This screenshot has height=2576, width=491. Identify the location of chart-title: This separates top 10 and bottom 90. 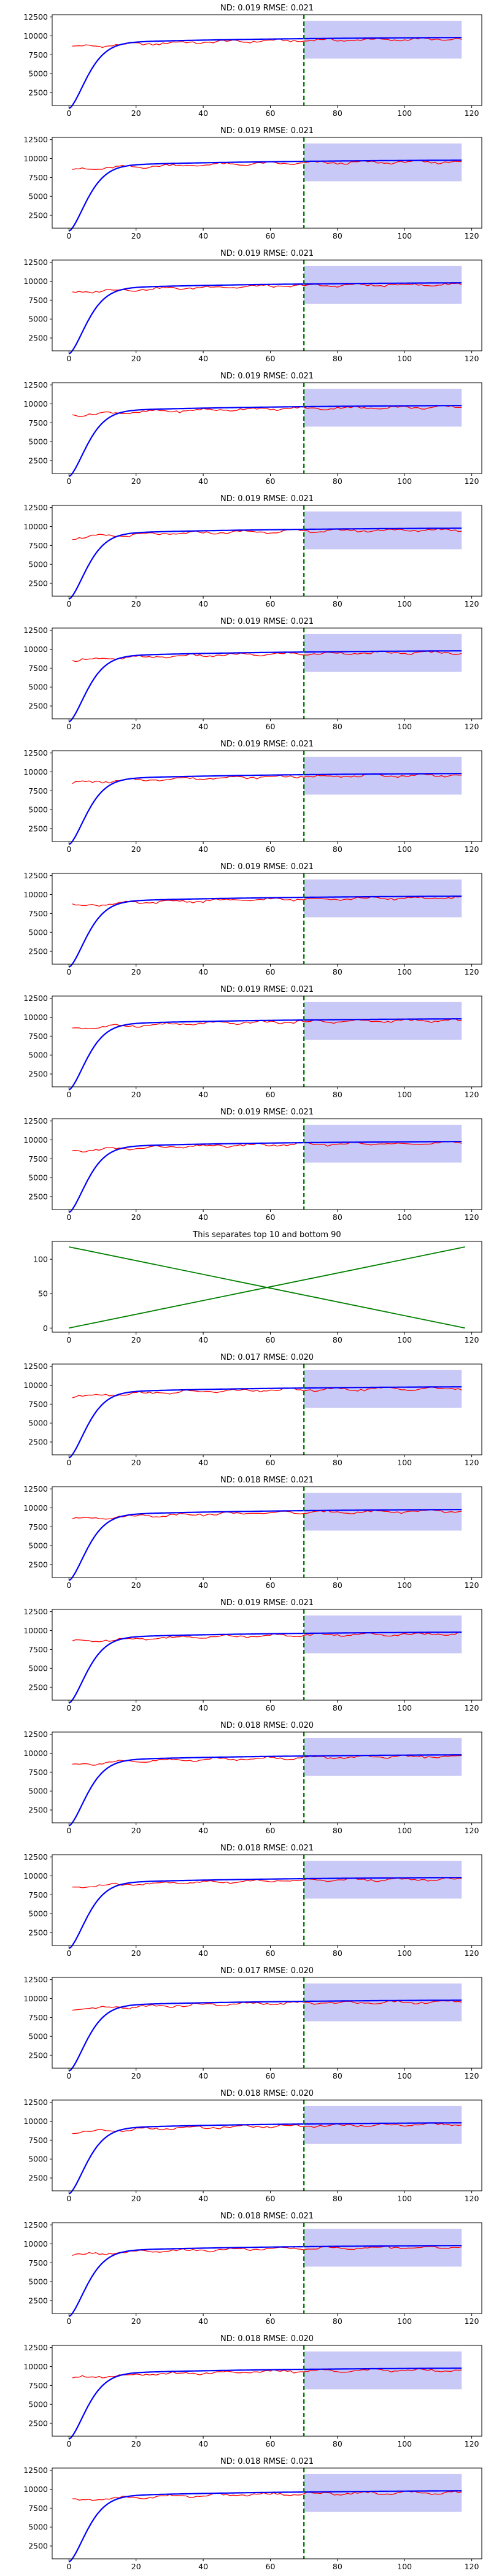
(267, 1235).